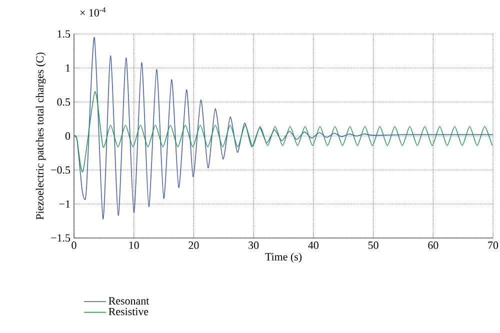 The image size is (500, 333). Describe the element at coordinates (63, 102) in the screenshot. I see `y-tick-label: 0.5` at that location.